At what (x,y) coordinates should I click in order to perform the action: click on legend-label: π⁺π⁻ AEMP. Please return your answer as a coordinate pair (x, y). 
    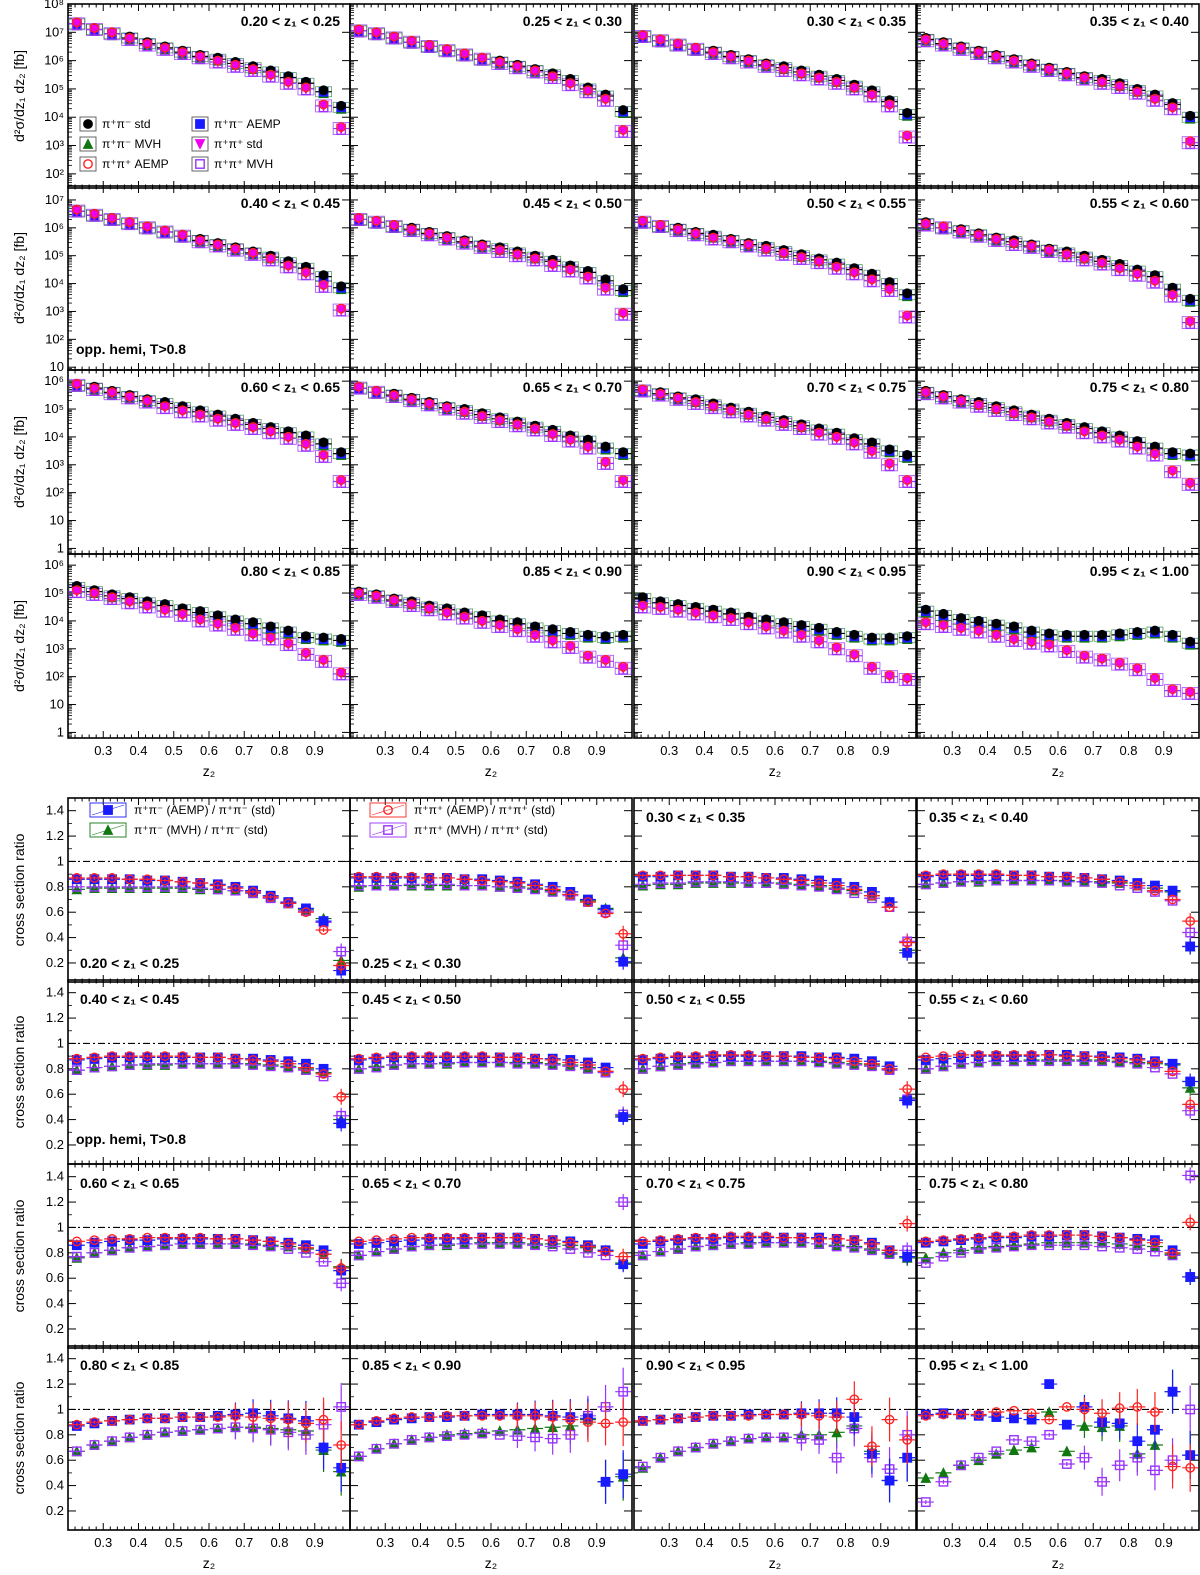
    Looking at the image, I should click on (247, 124).